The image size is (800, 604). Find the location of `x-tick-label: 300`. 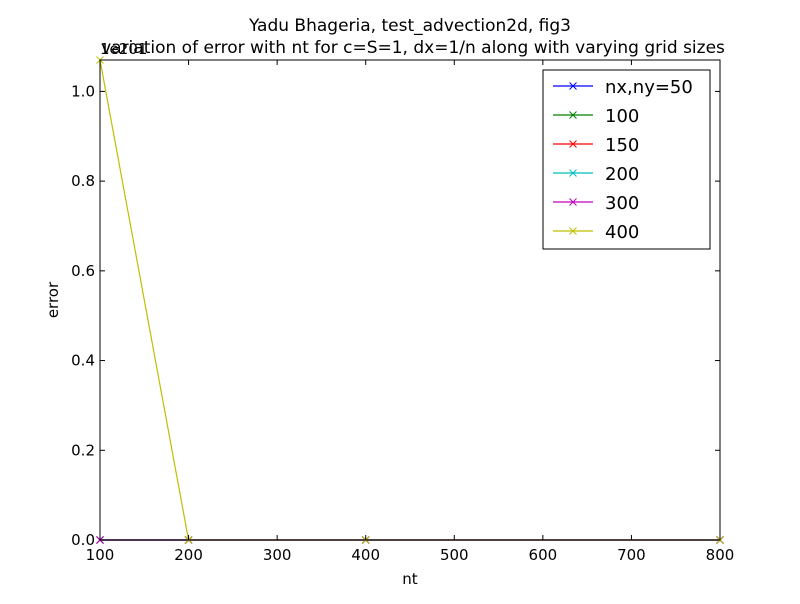

x-tick-label: 300 is located at coordinates (277, 555).